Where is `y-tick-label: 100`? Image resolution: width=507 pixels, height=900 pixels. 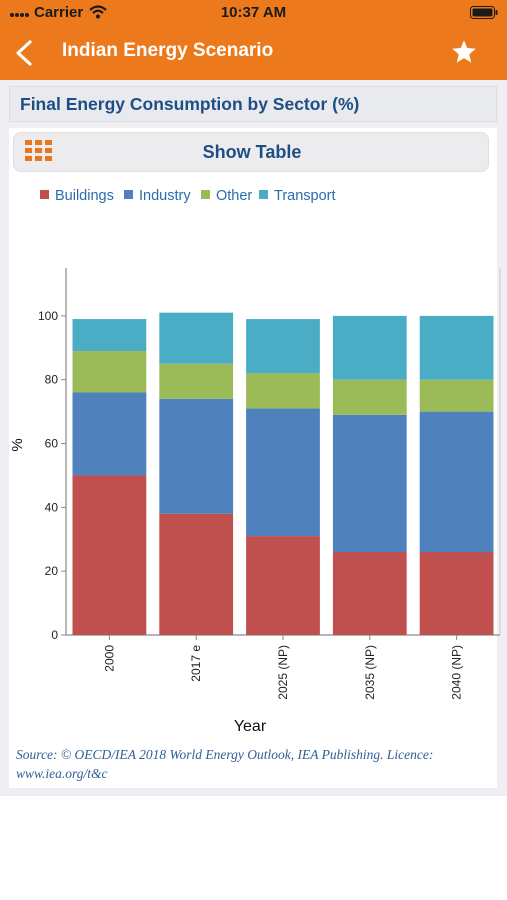 y-tick-label: 100 is located at coordinates (48, 316).